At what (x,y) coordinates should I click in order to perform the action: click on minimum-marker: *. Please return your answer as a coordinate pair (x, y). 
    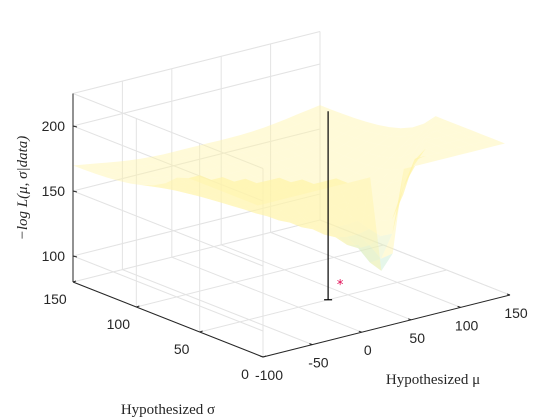
    Looking at the image, I should click on (340, 285).